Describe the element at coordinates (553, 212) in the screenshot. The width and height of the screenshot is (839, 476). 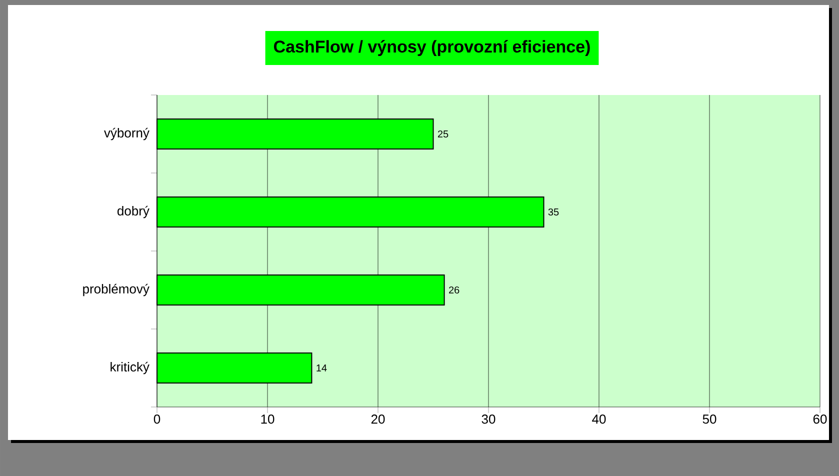
I see `data-label: 35` at that location.